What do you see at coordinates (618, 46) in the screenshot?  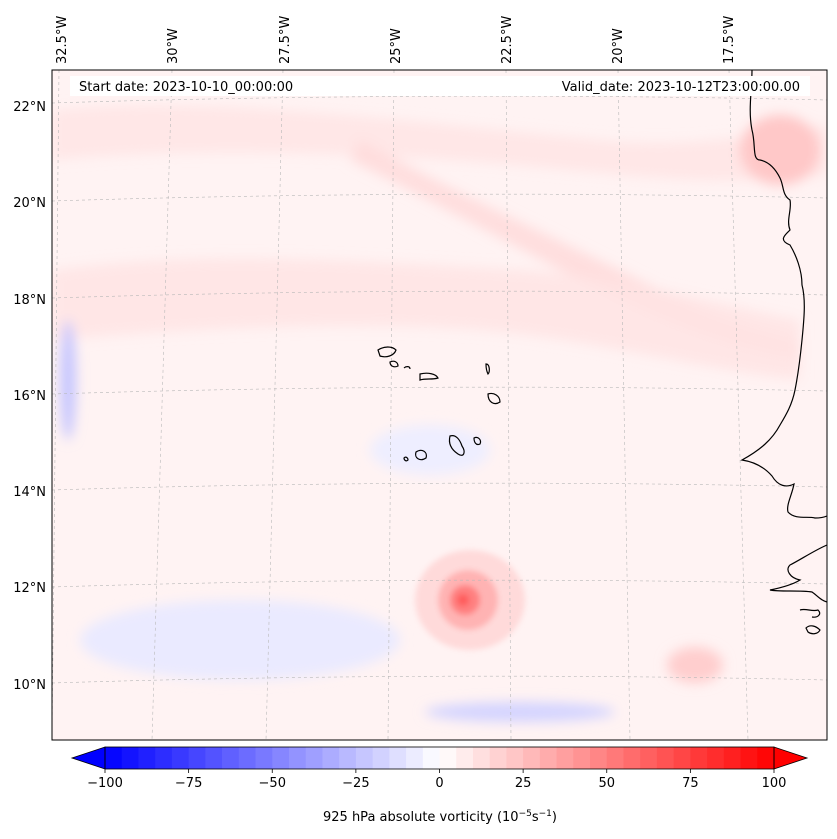 I see `lon-label: 20°W` at bounding box center [618, 46].